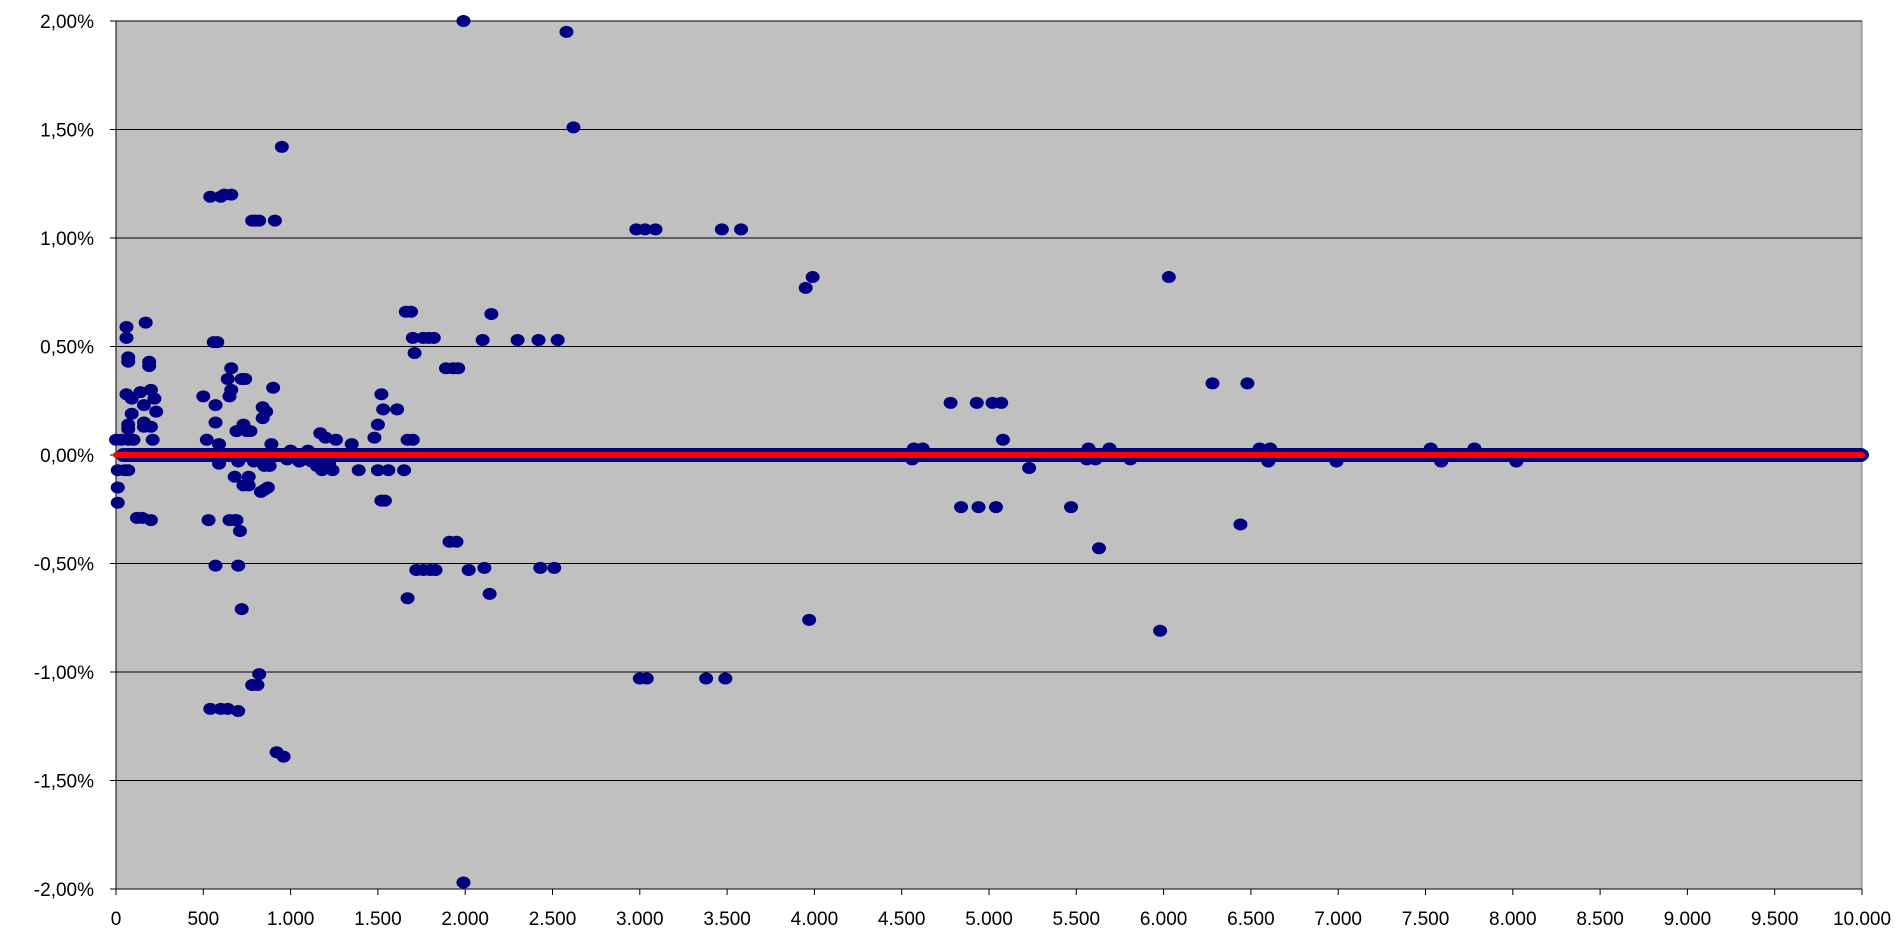 This screenshot has width=1901, height=931. What do you see at coordinates (67, 22) in the screenshot?
I see `y-tick-label: 2,00%` at bounding box center [67, 22].